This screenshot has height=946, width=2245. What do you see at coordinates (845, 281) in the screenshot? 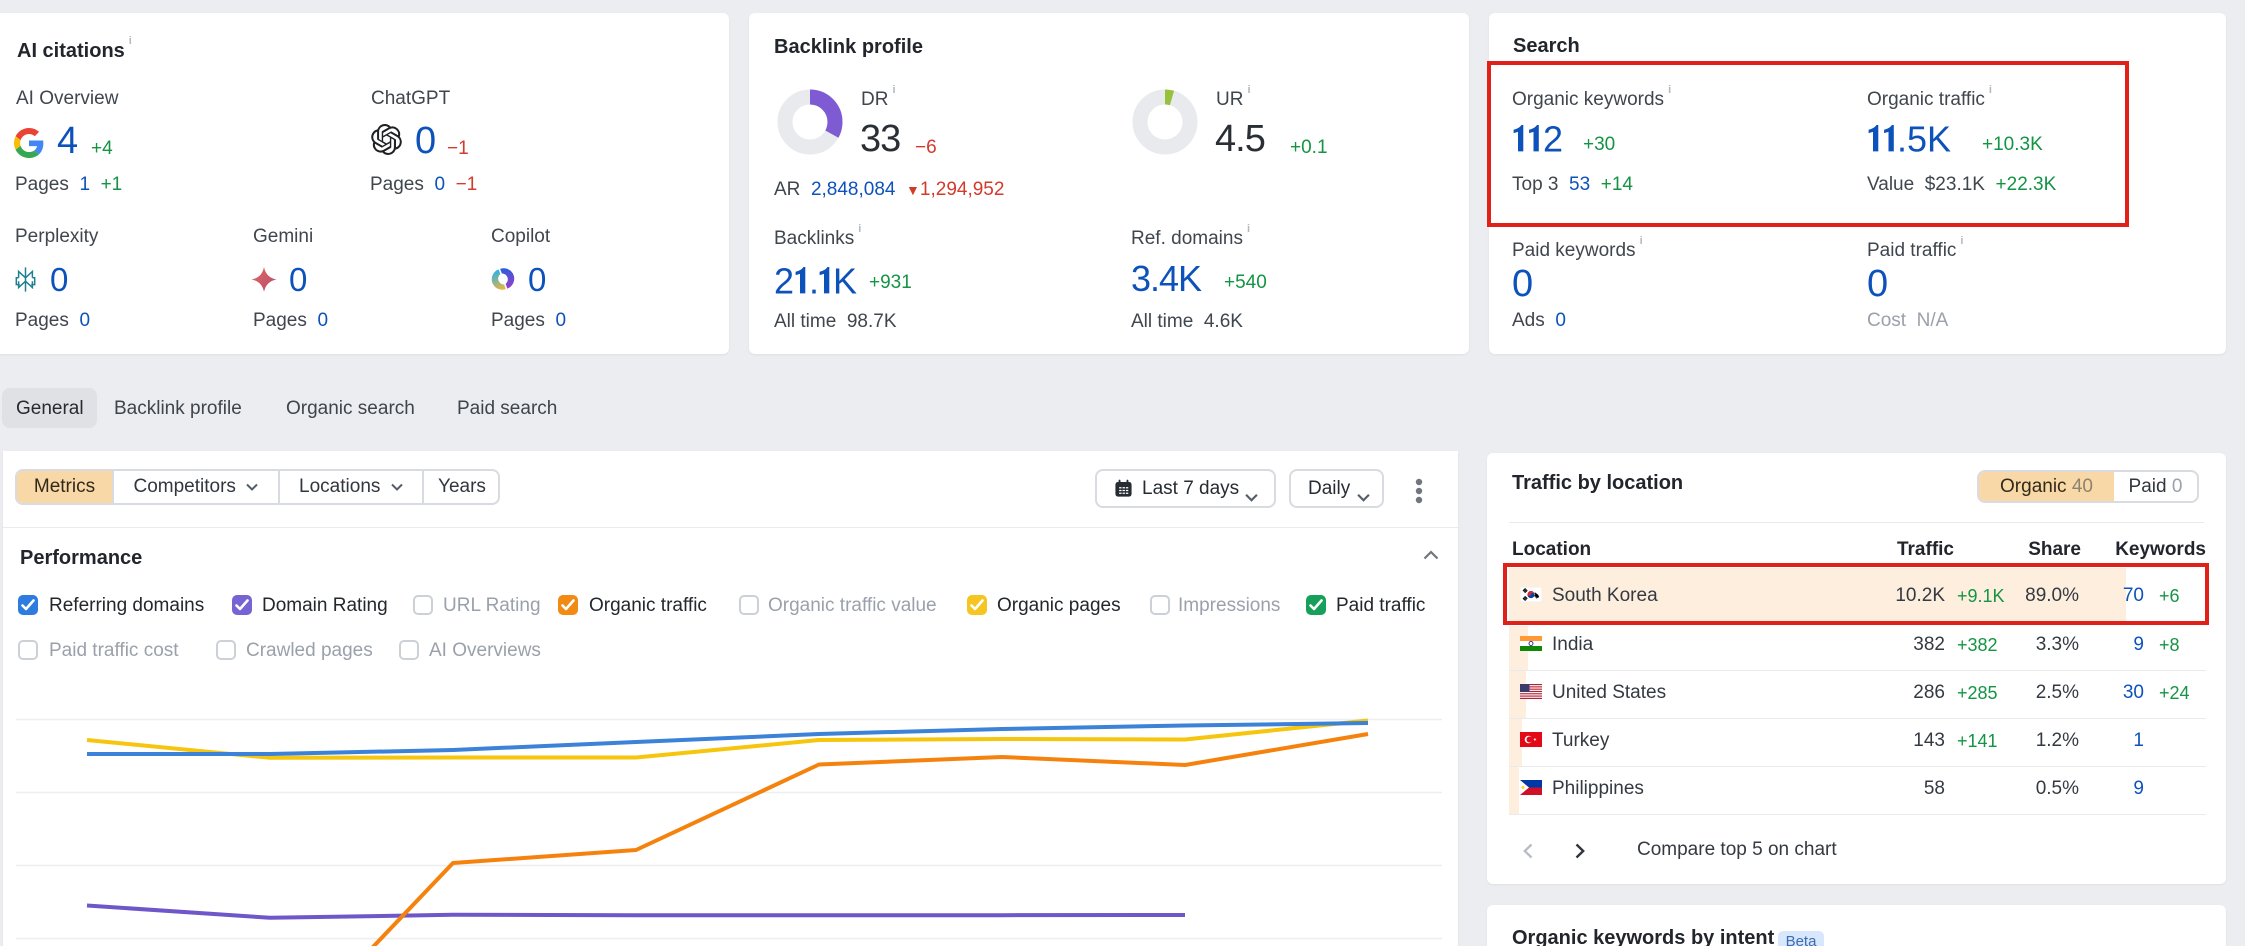
I see `svg-text: K` at bounding box center [845, 281].